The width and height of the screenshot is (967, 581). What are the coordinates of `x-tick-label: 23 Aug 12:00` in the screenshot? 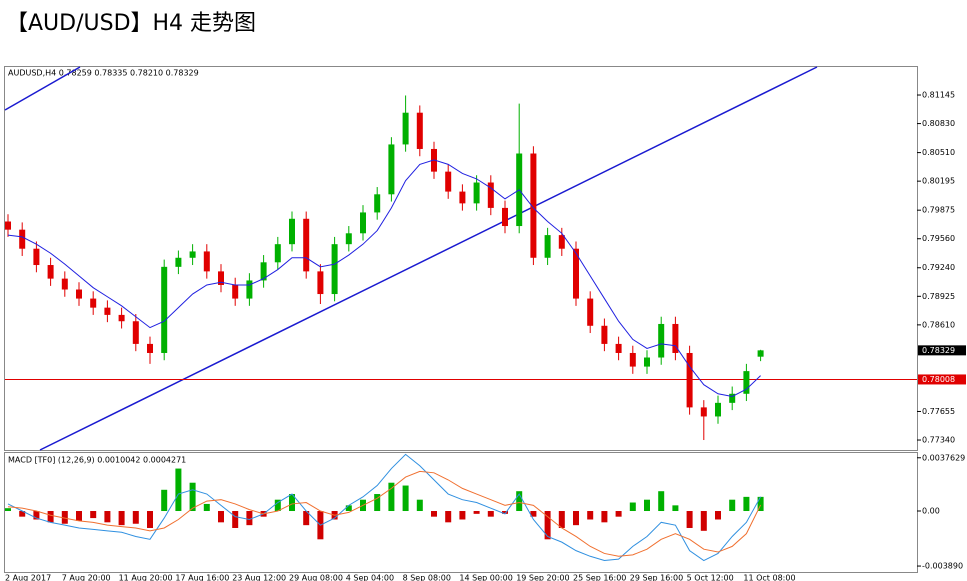 It's located at (259, 577).